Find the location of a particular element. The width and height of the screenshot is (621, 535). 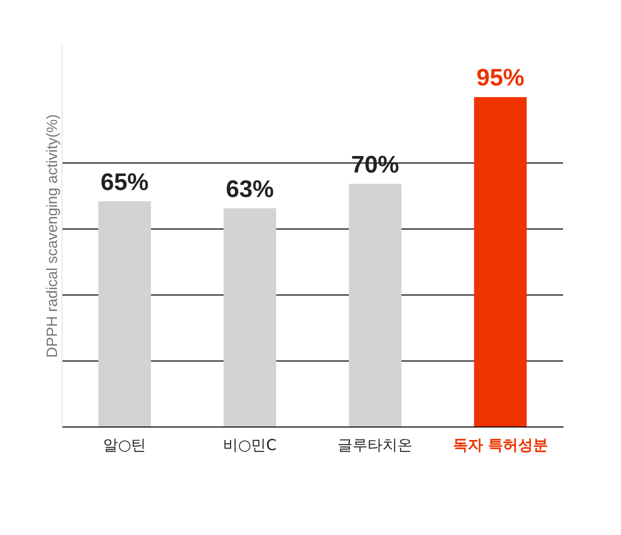

data-label: 65% is located at coordinates (124, 182).